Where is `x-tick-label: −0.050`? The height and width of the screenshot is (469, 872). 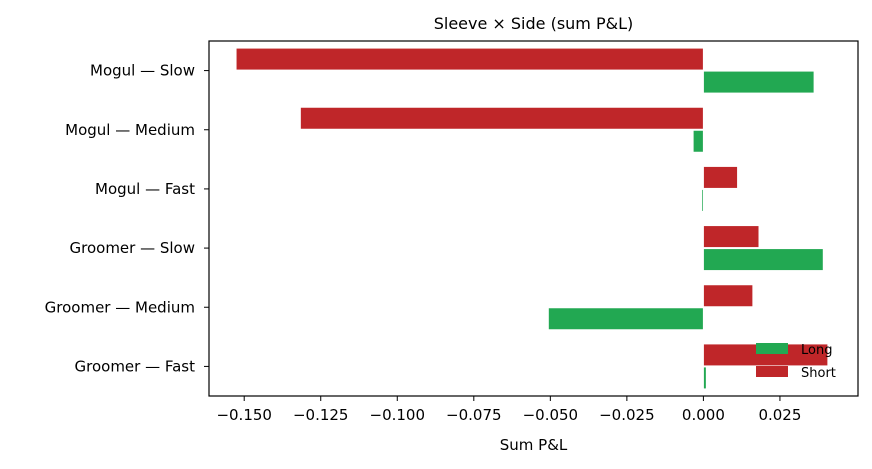
x-tick-label: −0.050 is located at coordinates (551, 415).